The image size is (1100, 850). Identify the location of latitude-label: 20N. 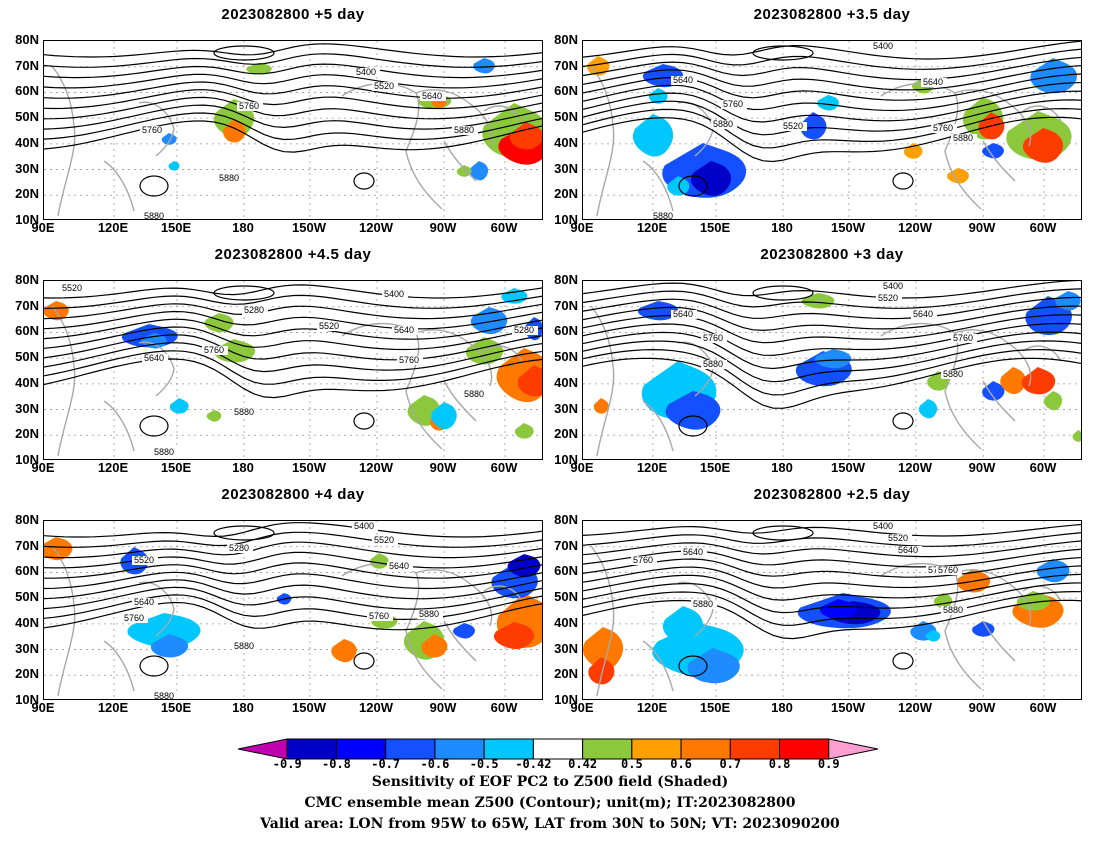
(27, 194).